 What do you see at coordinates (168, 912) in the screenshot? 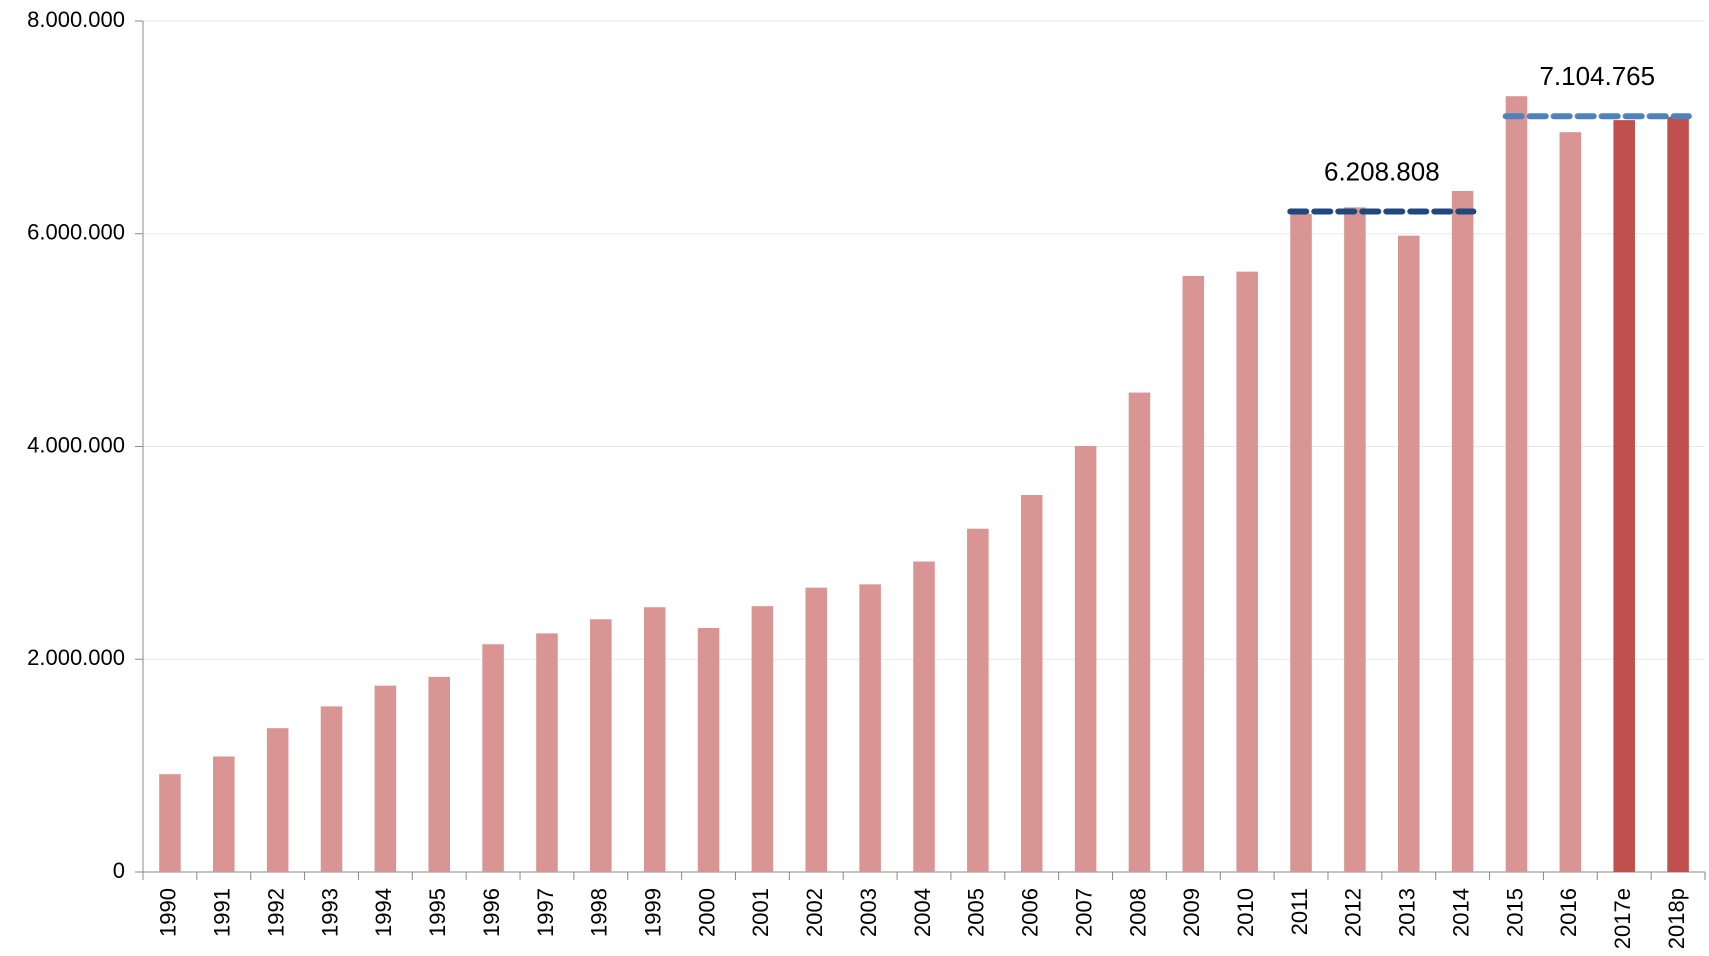
I see `x-tick-label: 1990` at bounding box center [168, 912].